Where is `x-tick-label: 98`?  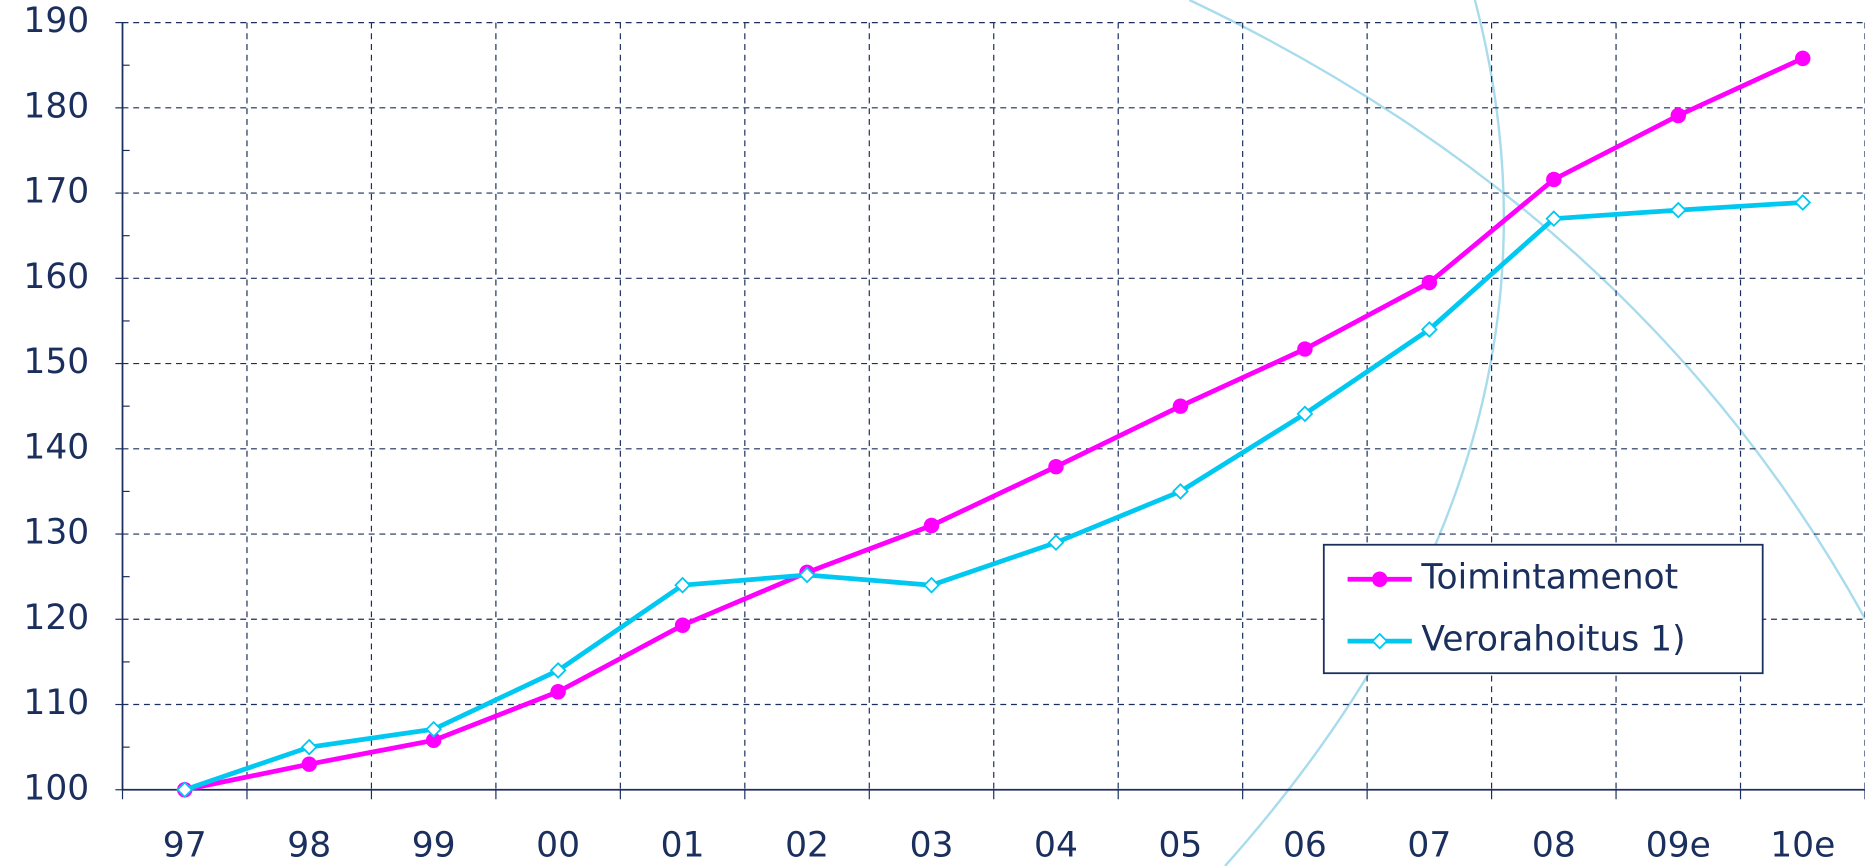 x-tick-label: 98 is located at coordinates (309, 845).